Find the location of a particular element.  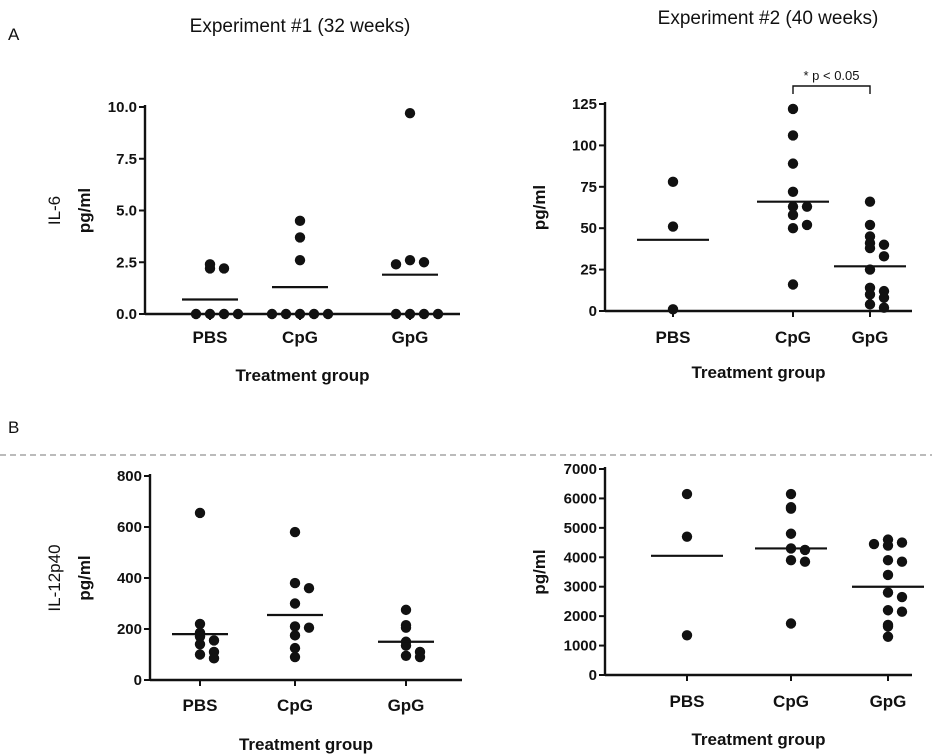

y-tick-label: 5000 is located at coordinates (580, 528).